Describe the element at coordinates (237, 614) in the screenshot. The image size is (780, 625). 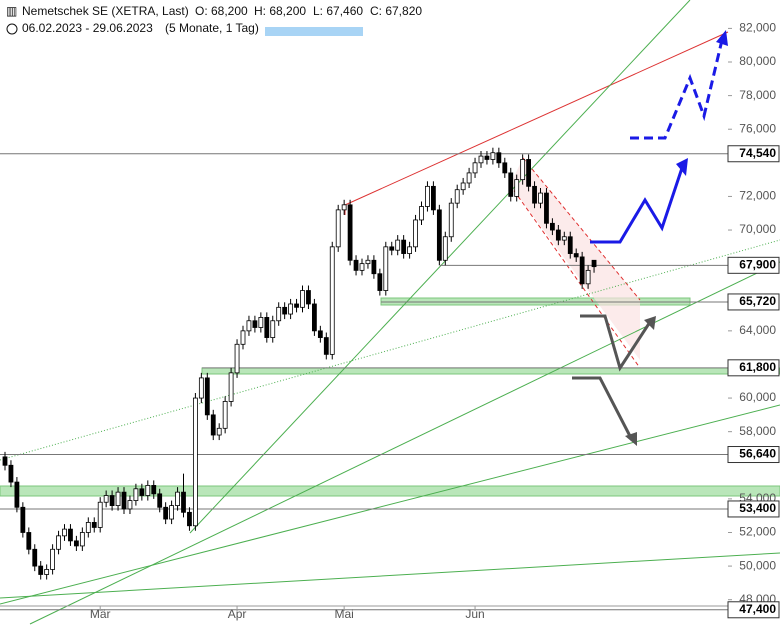
I see `x-tick-label: Apr` at that location.